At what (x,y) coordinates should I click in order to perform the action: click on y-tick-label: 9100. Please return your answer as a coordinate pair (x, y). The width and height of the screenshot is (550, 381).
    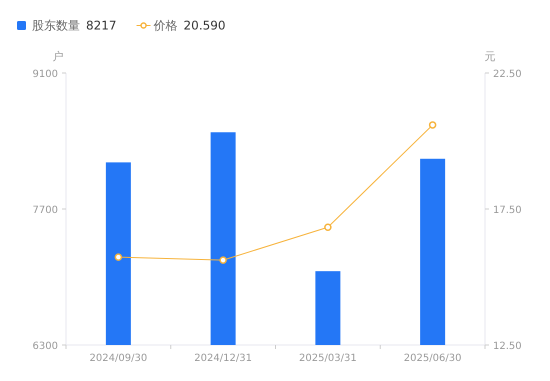
    Looking at the image, I should click on (45, 74).